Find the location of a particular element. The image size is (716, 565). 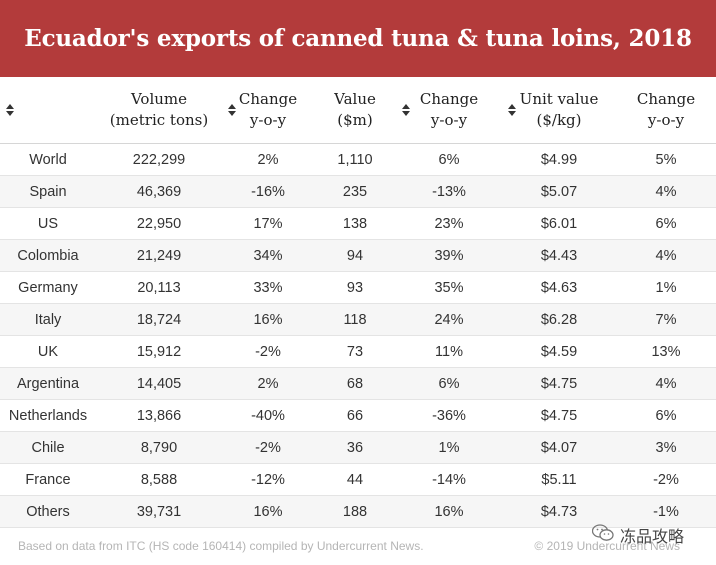

column-header-5: Unit value ($/kg) is located at coordinates (559, 110).